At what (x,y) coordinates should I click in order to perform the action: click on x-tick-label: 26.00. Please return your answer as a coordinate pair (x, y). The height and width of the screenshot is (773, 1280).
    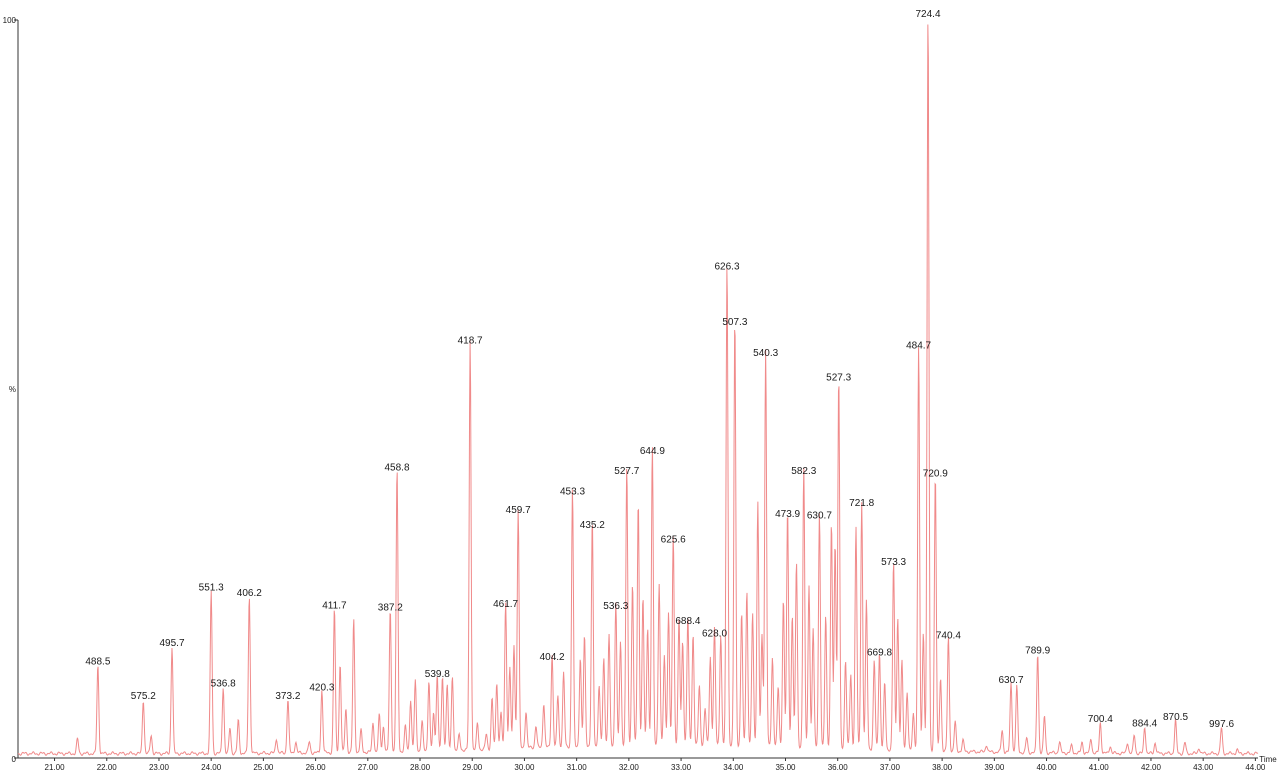
    Looking at the image, I should click on (316, 767).